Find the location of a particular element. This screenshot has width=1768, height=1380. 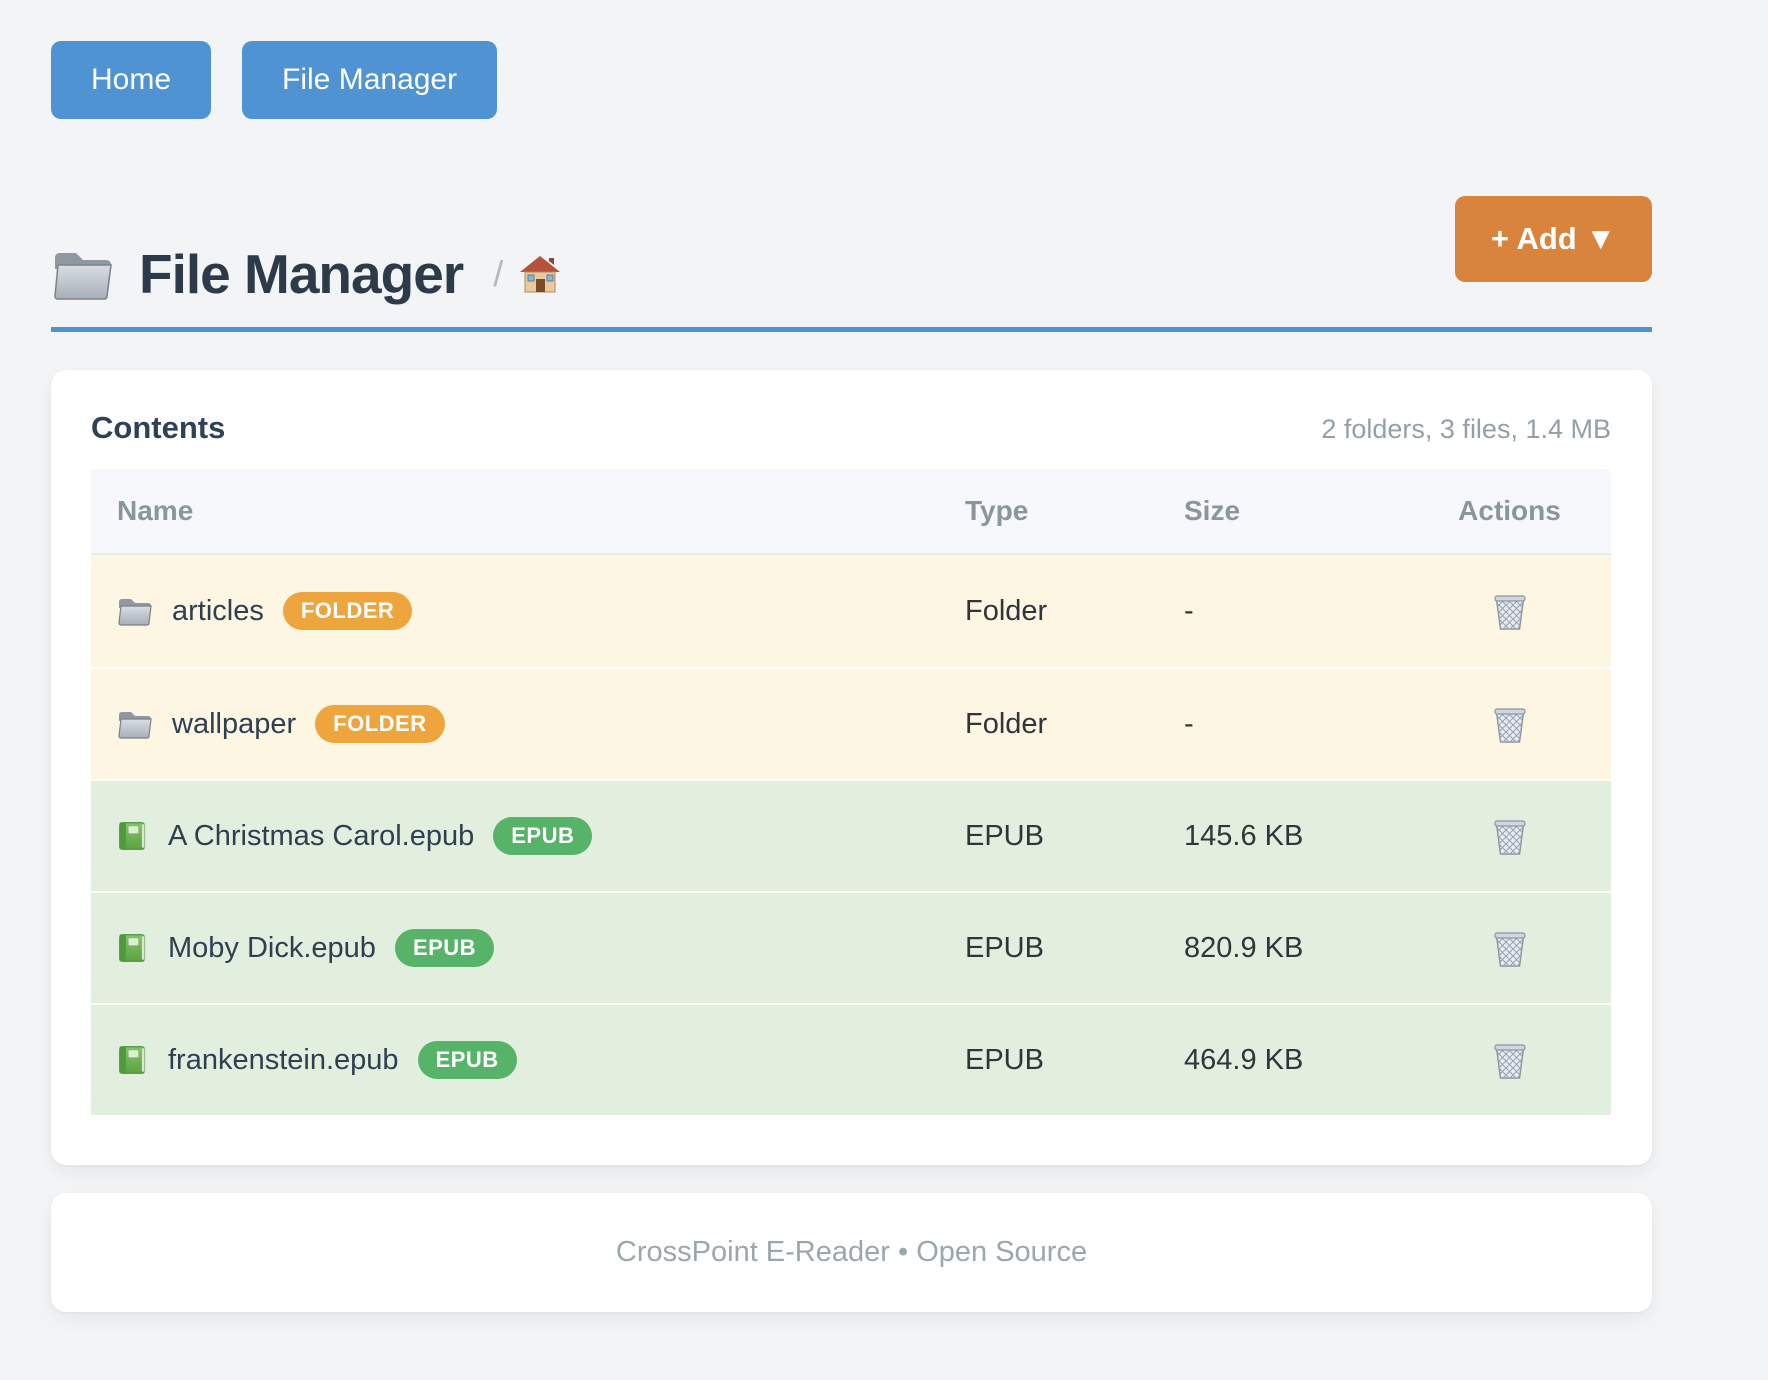

item-size: 145.6 KB is located at coordinates (1244, 835).